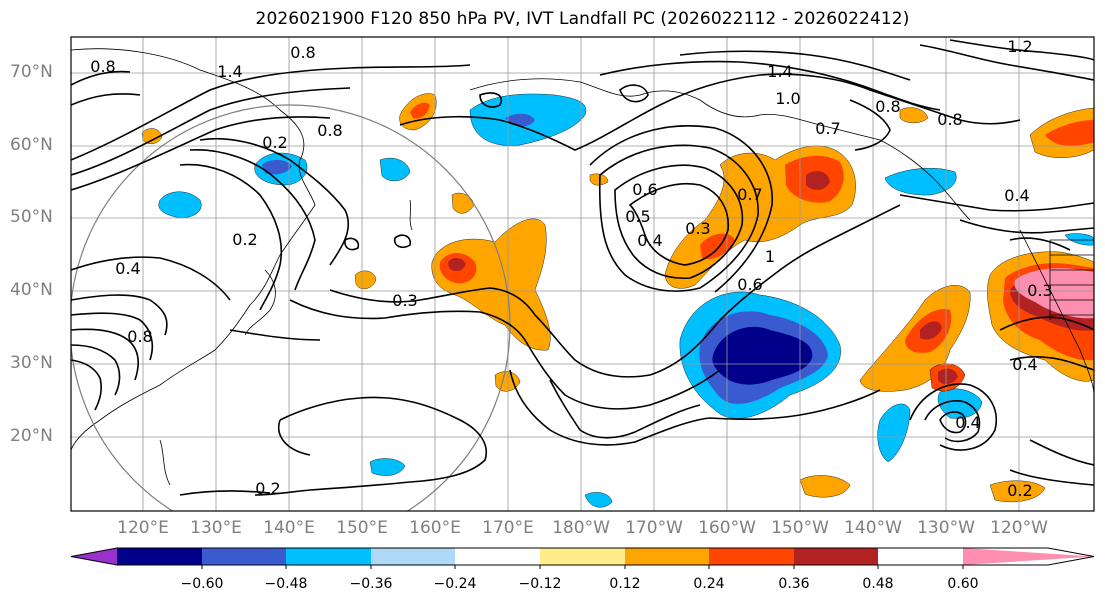 This screenshot has height=604, width=1105. Describe the element at coordinates (800, 528) in the screenshot. I see `lon-label: 150°W` at that location.